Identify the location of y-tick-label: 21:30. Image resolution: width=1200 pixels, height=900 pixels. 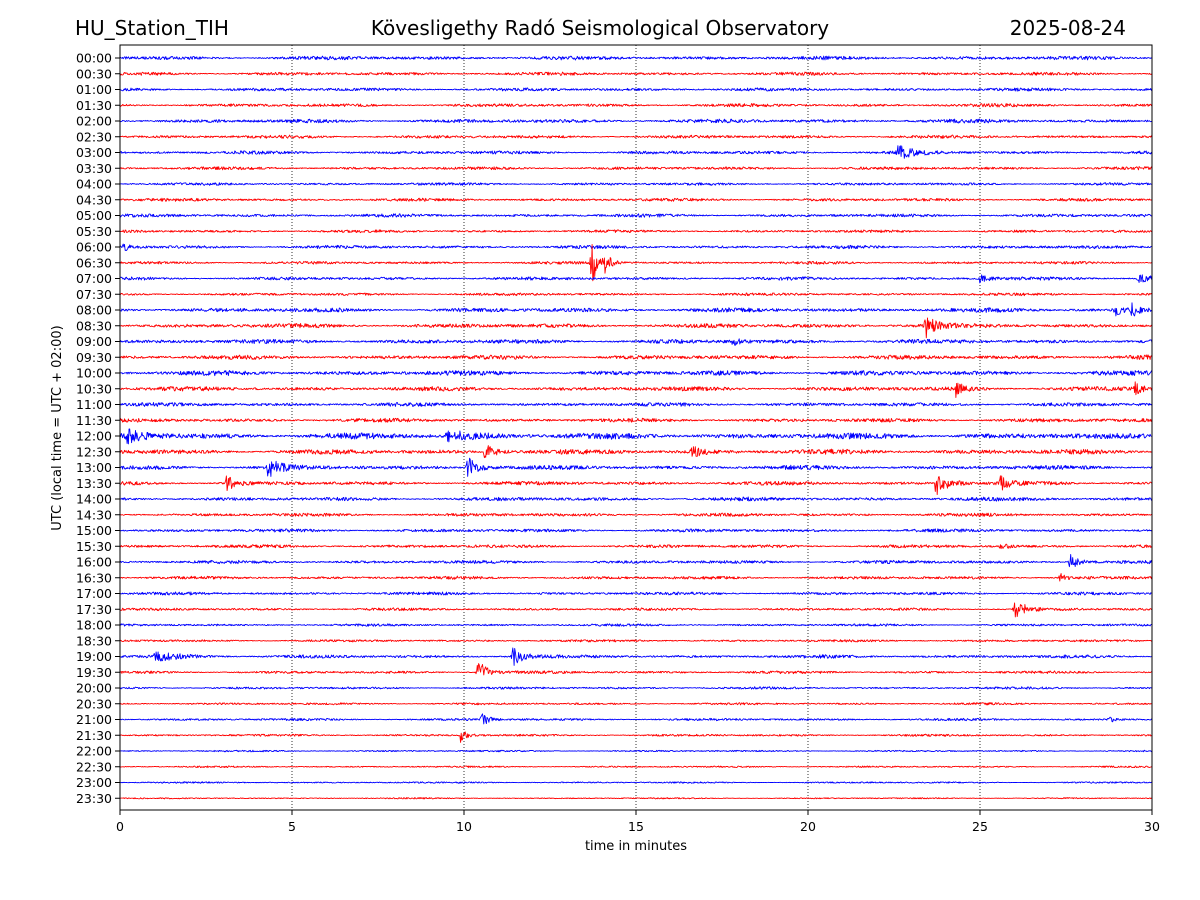
(94, 735).